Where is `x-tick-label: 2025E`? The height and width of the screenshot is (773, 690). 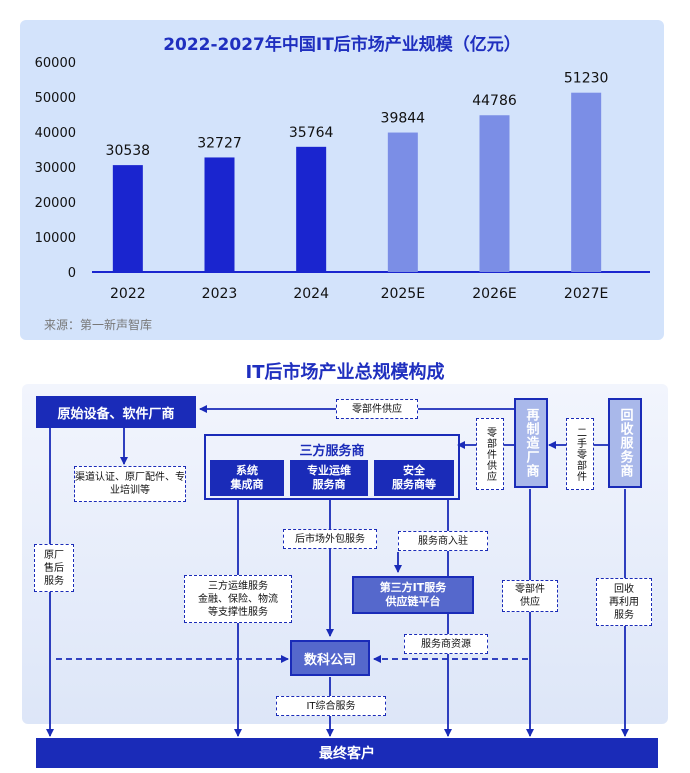
x-tick-label: 2025E is located at coordinates (403, 294).